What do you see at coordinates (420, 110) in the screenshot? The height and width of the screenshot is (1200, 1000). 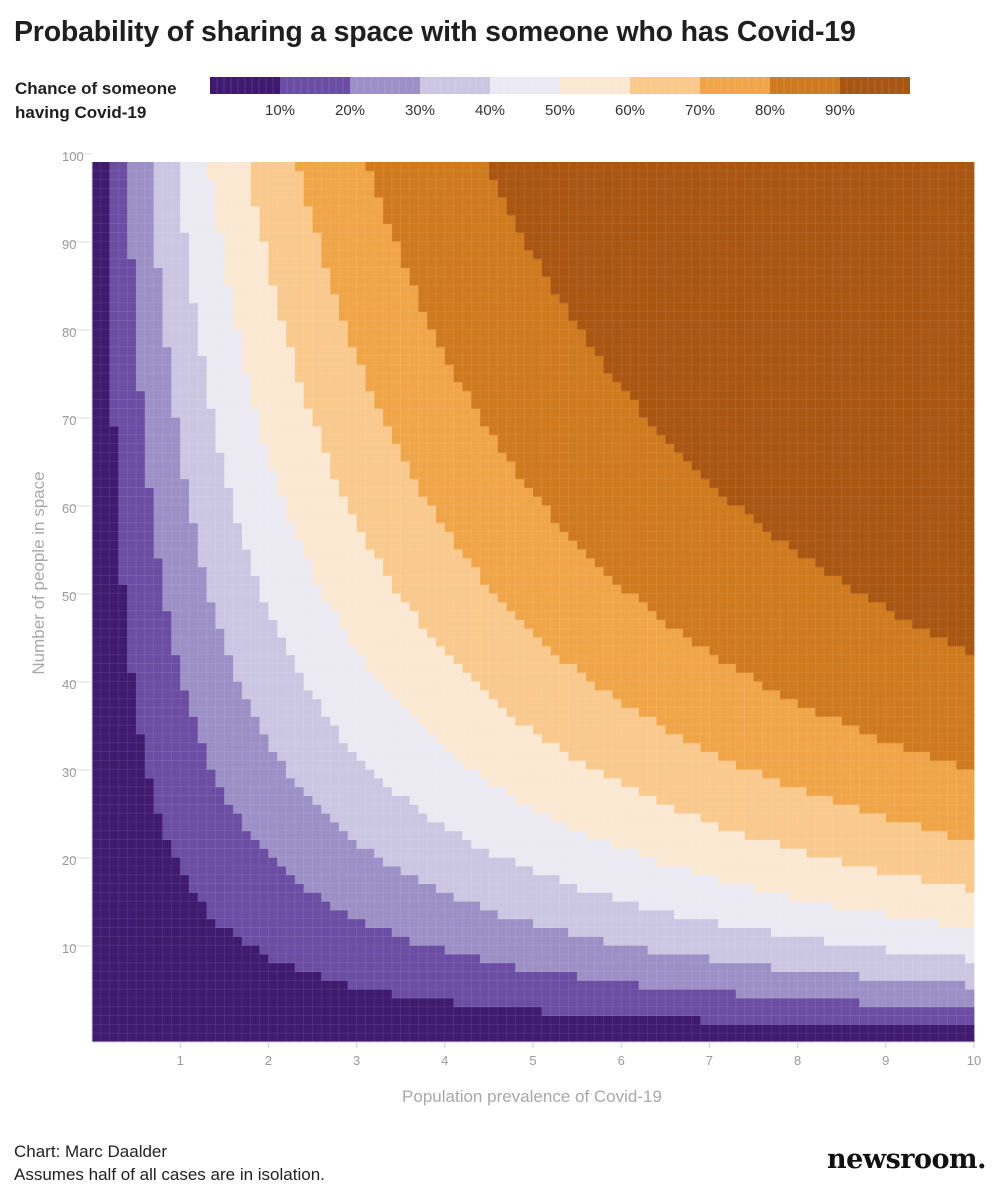 I see `legend-label: 30%` at bounding box center [420, 110].